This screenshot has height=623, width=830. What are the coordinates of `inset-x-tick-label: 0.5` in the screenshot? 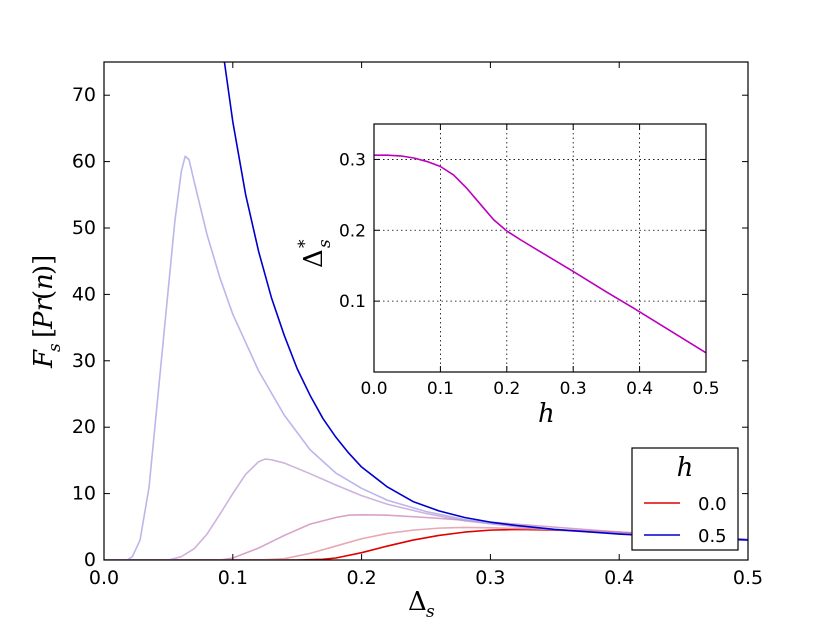 It's located at (705, 389).